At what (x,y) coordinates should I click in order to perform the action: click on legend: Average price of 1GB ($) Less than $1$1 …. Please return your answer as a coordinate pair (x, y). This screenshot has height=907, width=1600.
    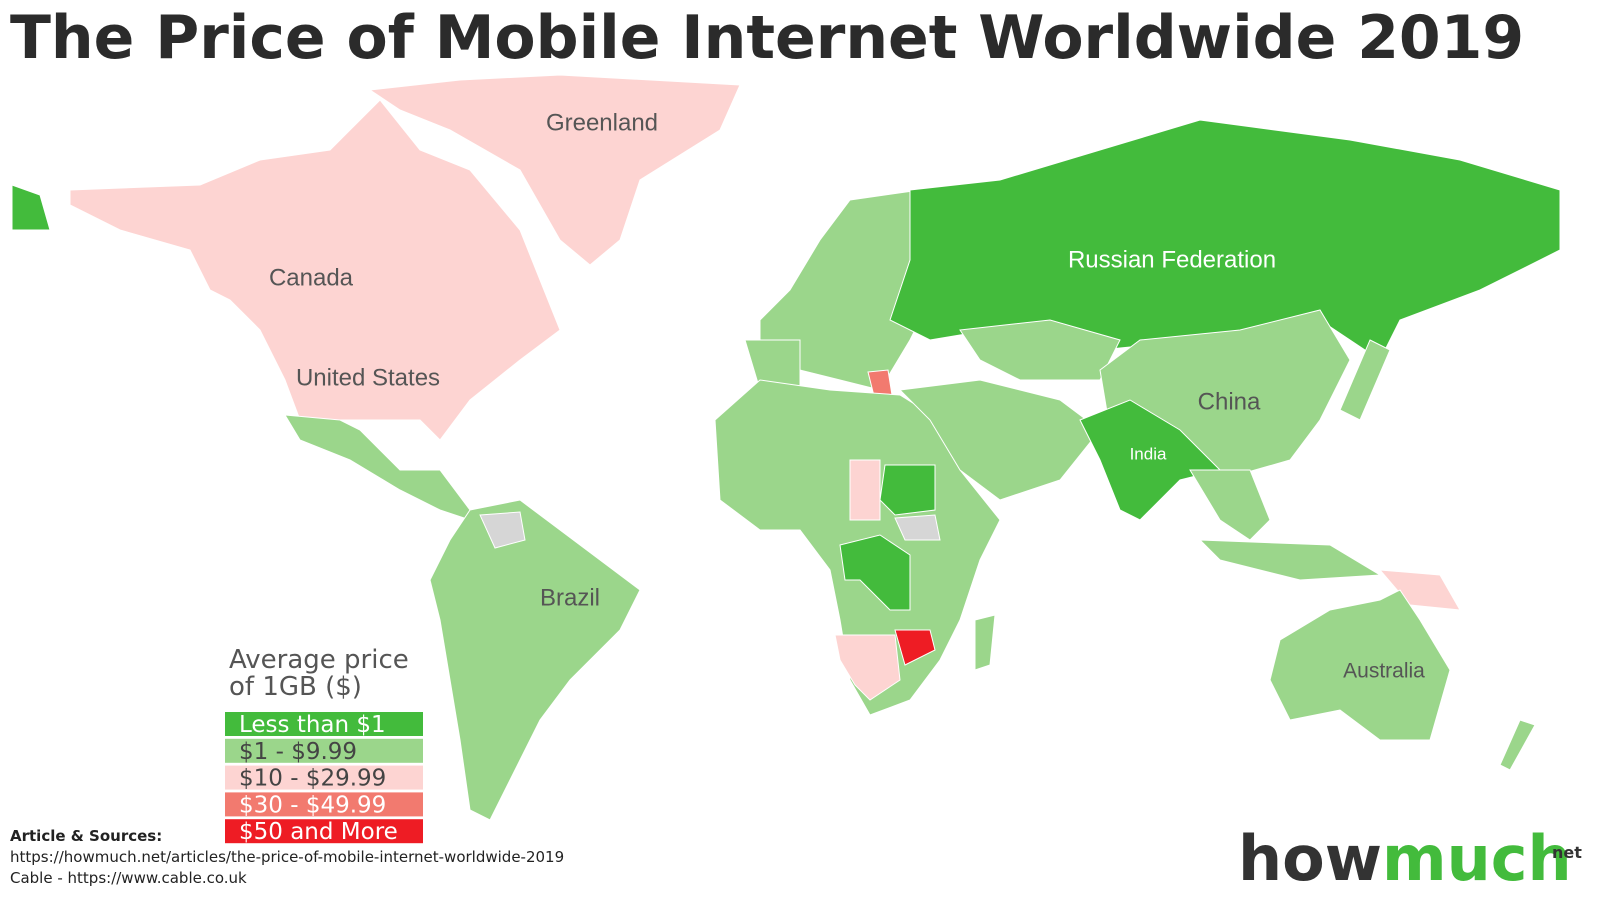
    Looking at the image, I should click on (324, 745).